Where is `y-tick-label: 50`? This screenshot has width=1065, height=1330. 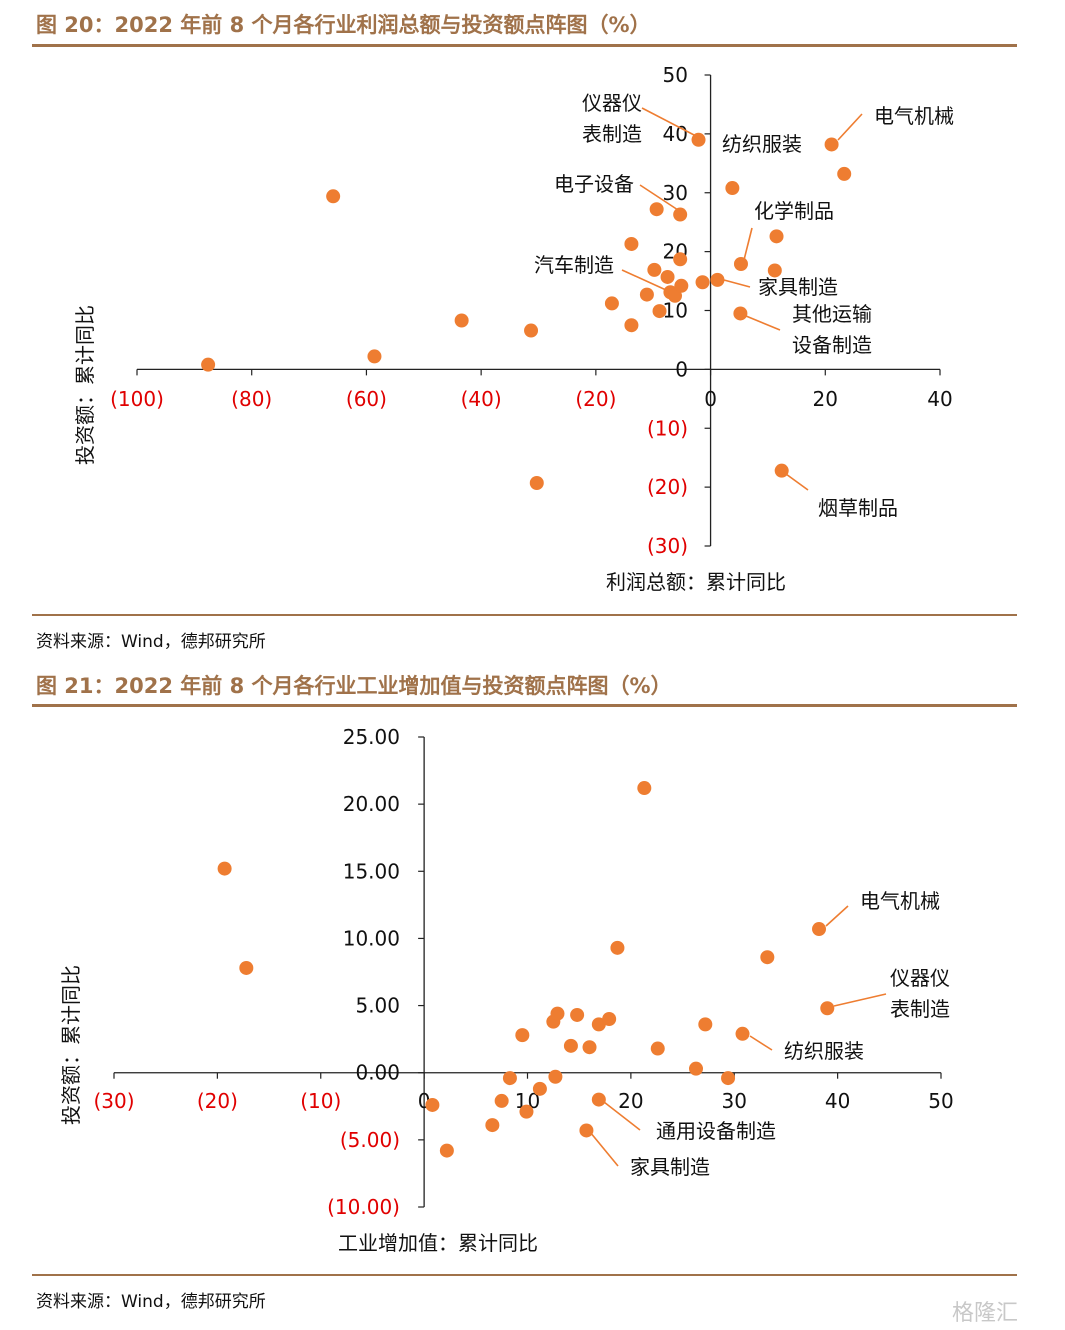 y-tick-label: 50 is located at coordinates (675, 75).